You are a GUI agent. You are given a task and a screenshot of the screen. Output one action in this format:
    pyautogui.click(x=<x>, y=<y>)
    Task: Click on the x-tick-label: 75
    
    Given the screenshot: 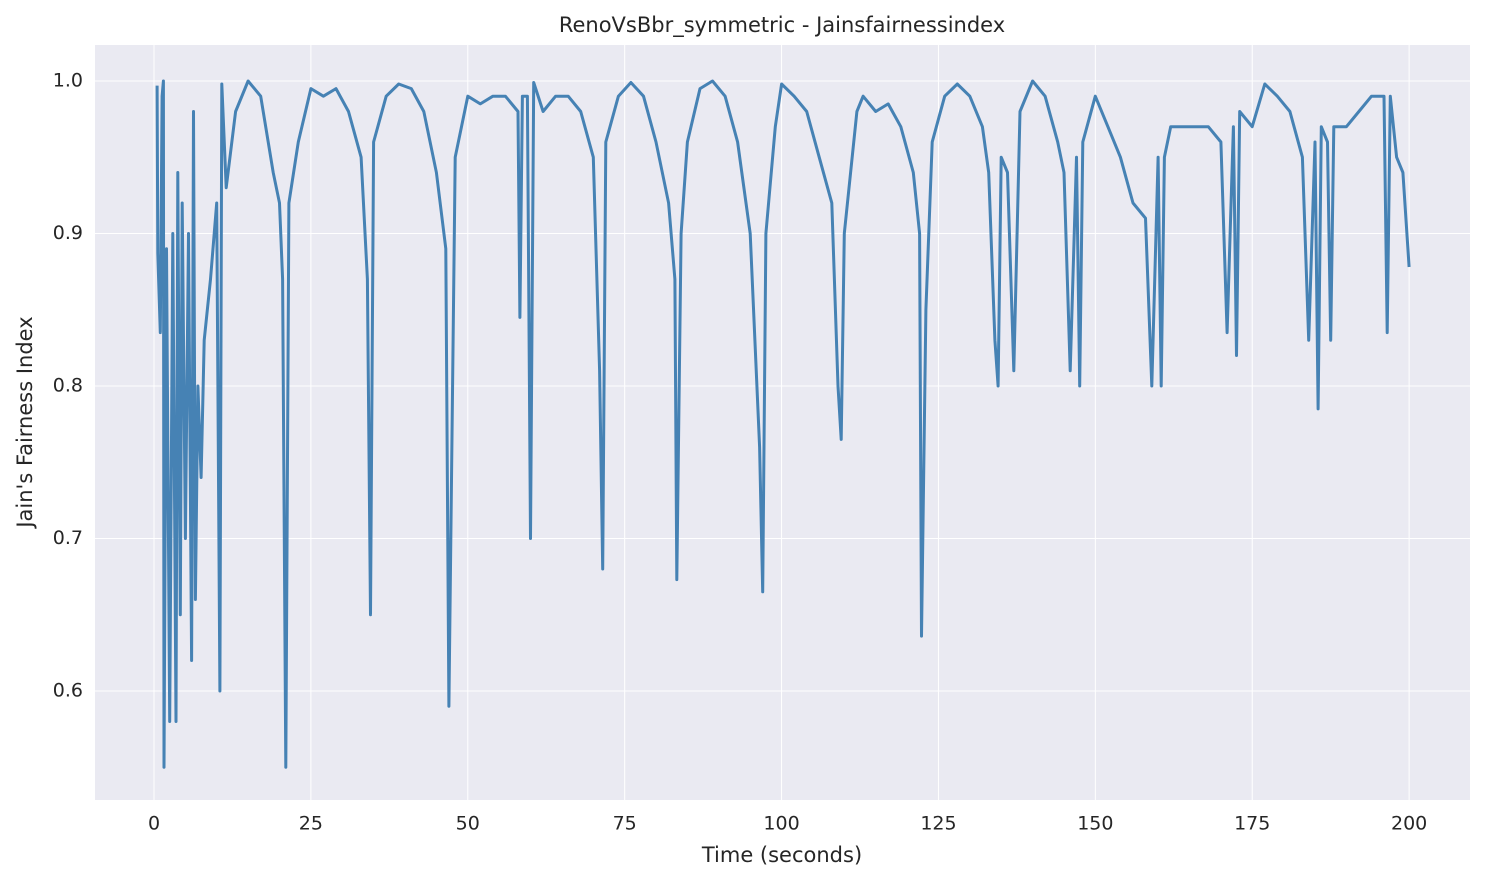 What is the action you would take?
    pyautogui.click(x=625, y=824)
    